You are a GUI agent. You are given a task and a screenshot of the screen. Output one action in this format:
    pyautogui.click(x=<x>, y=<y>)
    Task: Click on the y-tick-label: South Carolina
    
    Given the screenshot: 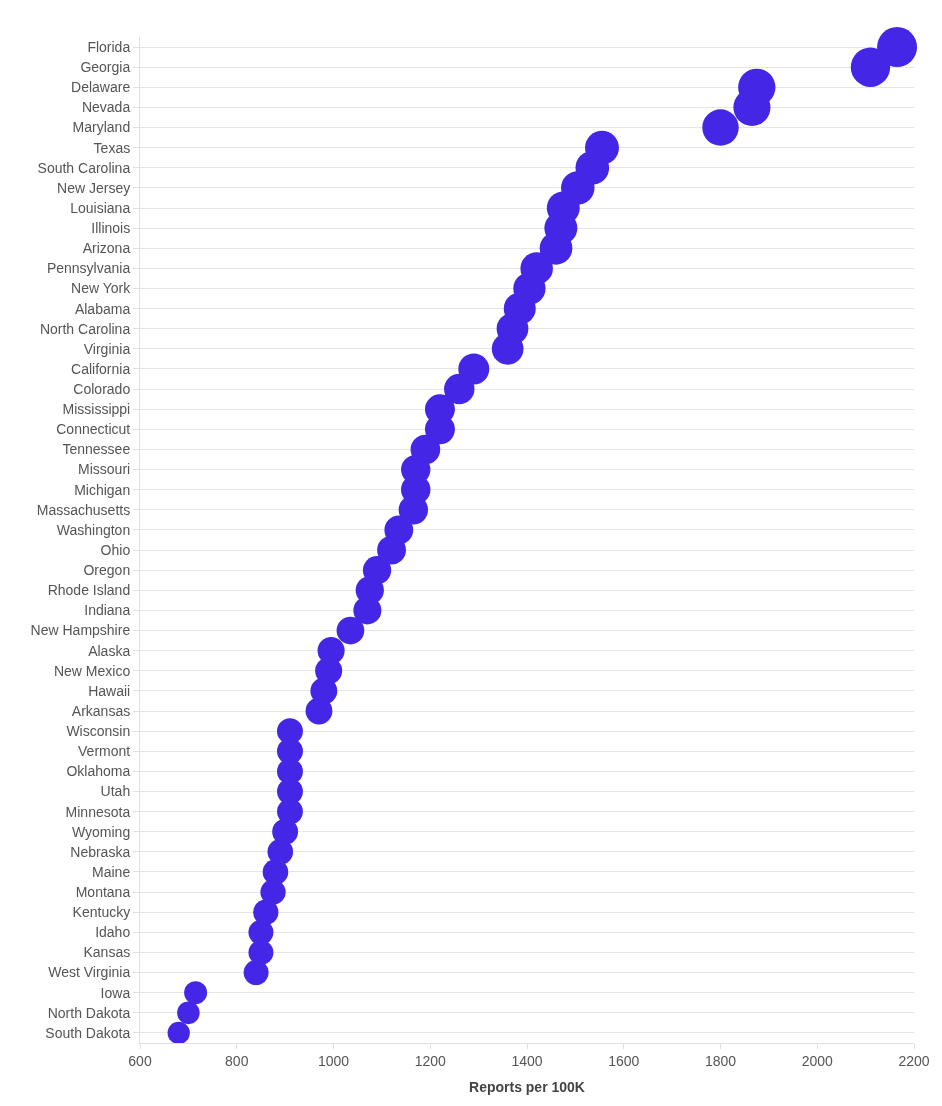 What is the action you would take?
    pyautogui.click(x=84, y=167)
    